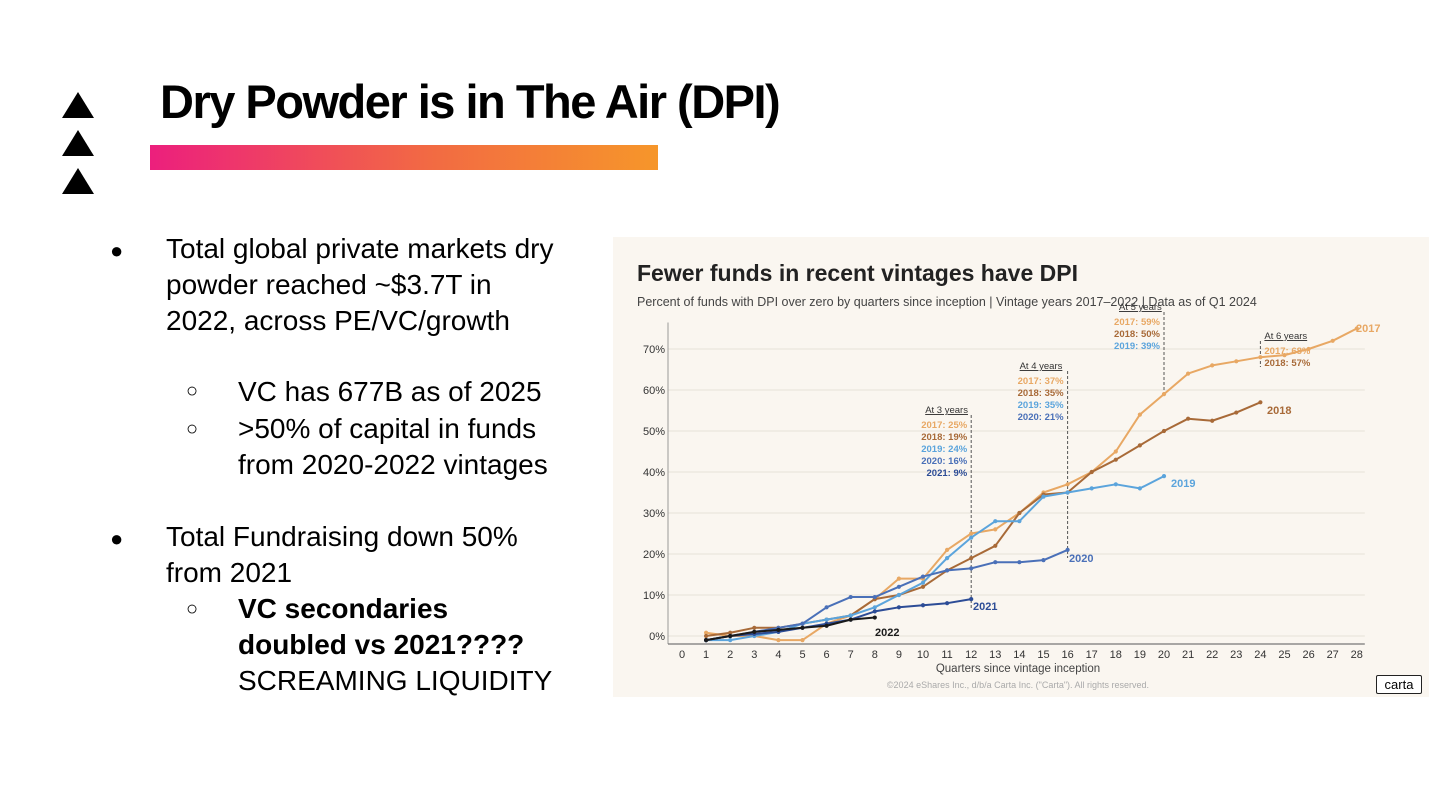  What do you see at coordinates (654, 473) in the screenshot?
I see `y-tick-label: 40%` at bounding box center [654, 473].